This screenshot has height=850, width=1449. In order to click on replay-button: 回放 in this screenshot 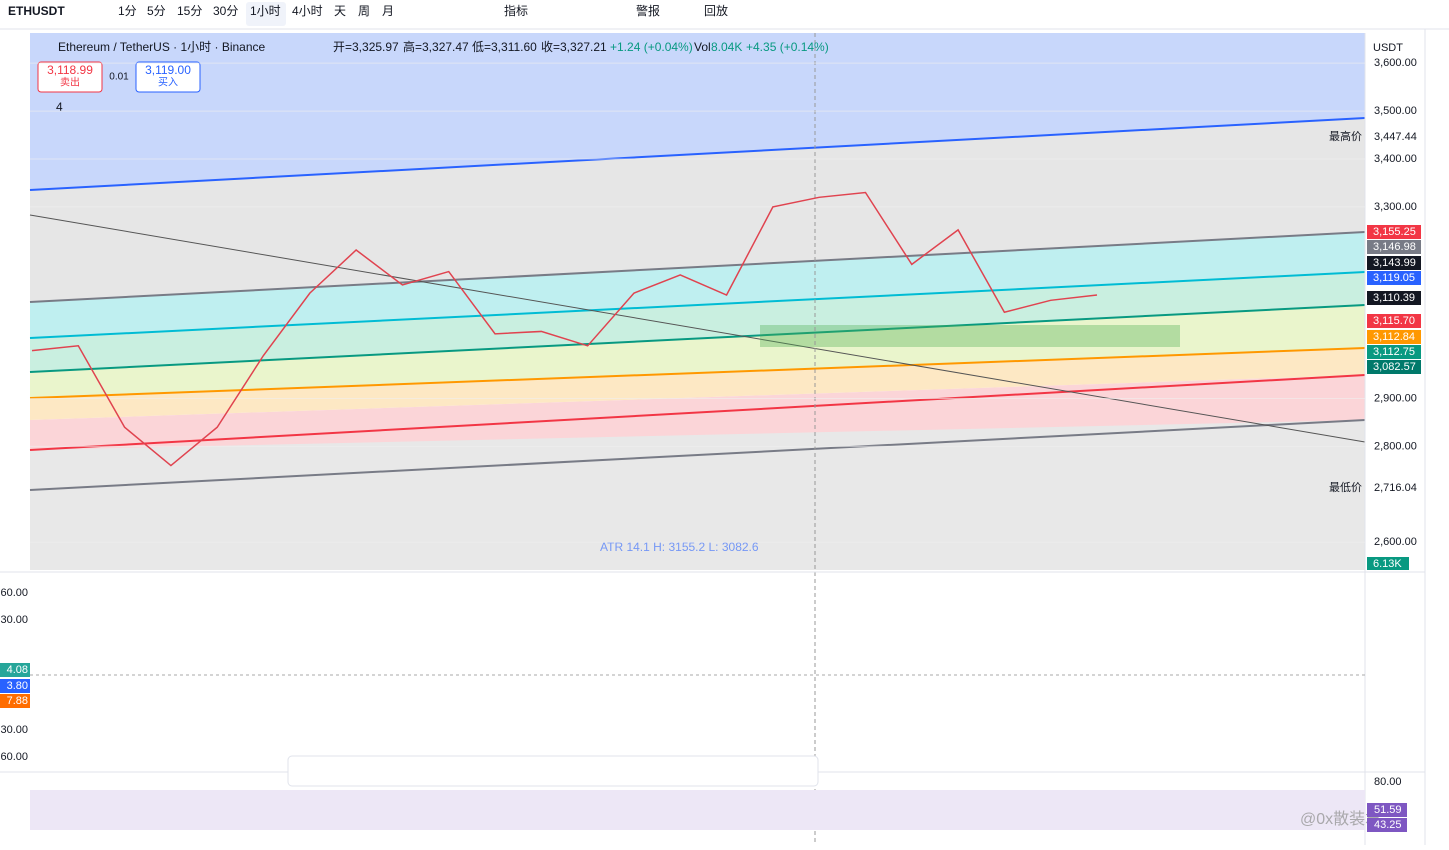, I will do `click(716, 10)`.